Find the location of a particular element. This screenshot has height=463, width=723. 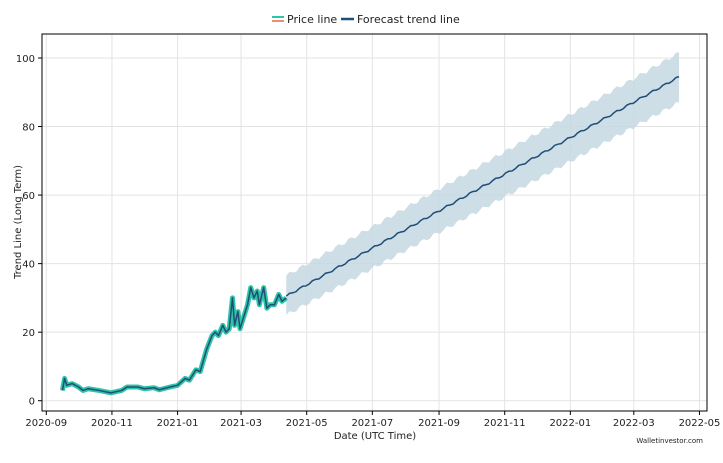

x-tick-label: 2021-07 is located at coordinates (372, 423).